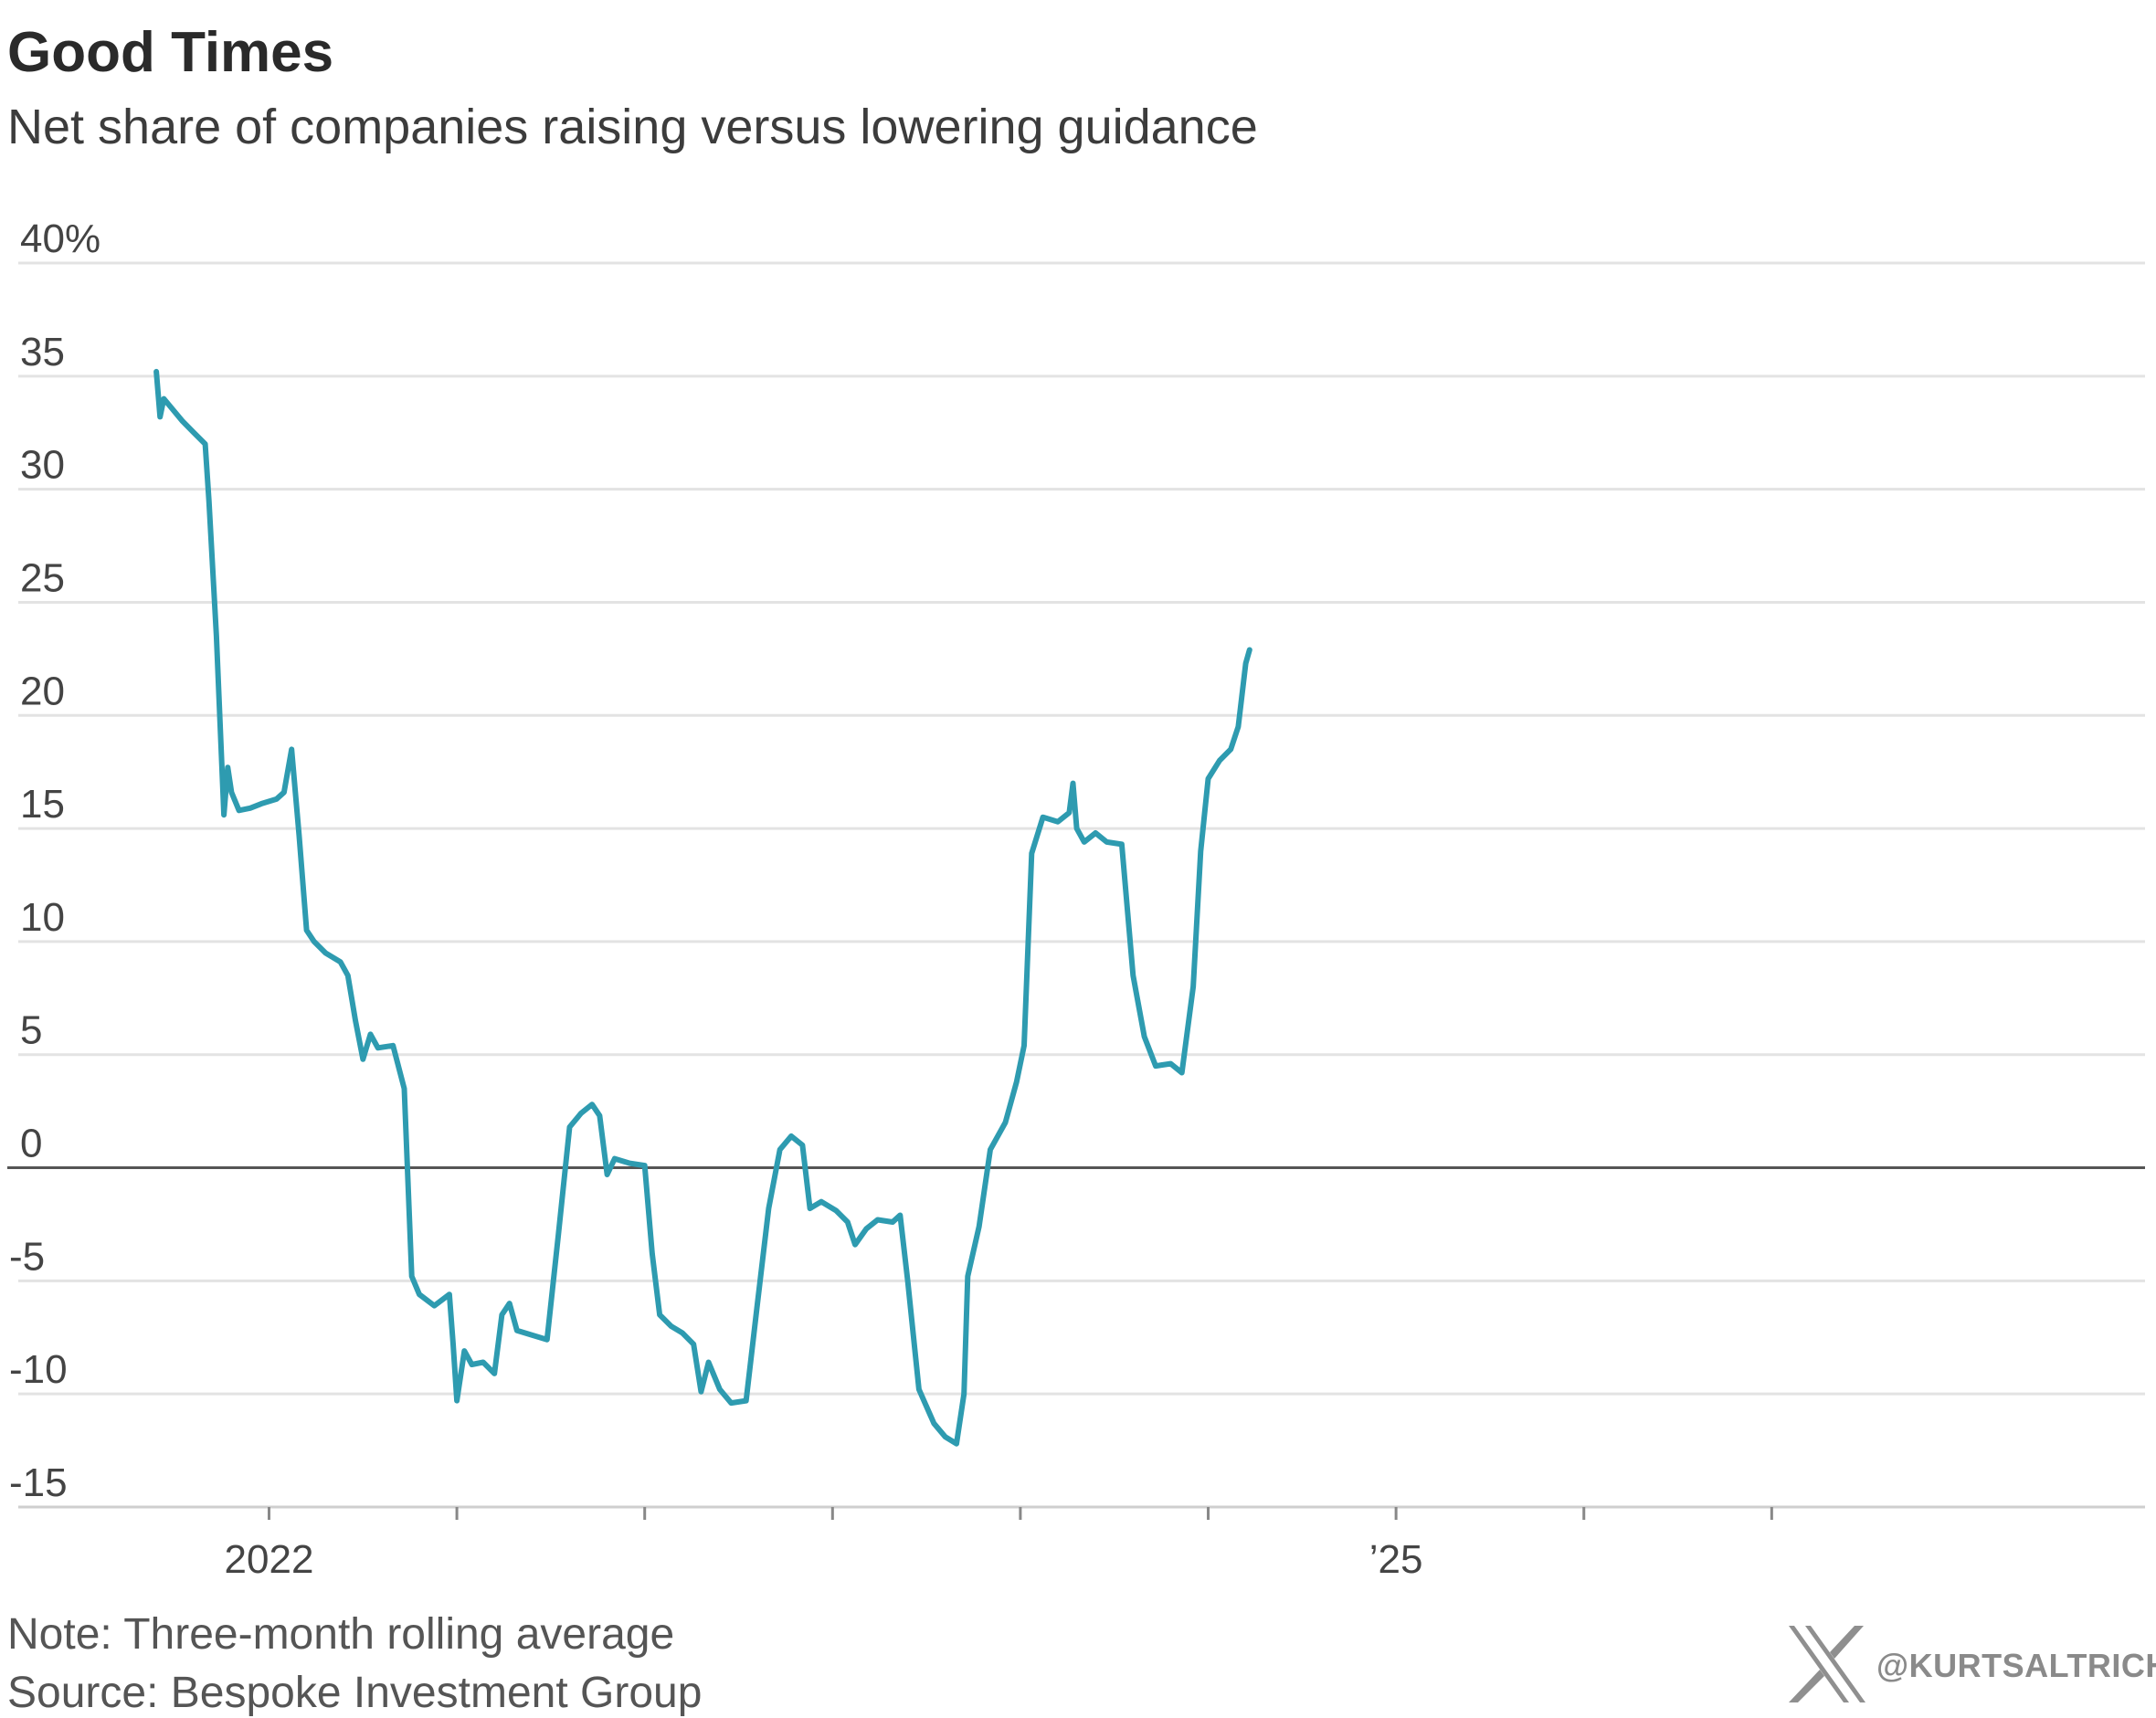  I want to click on y-tick-label: -15, so click(38, 1482).